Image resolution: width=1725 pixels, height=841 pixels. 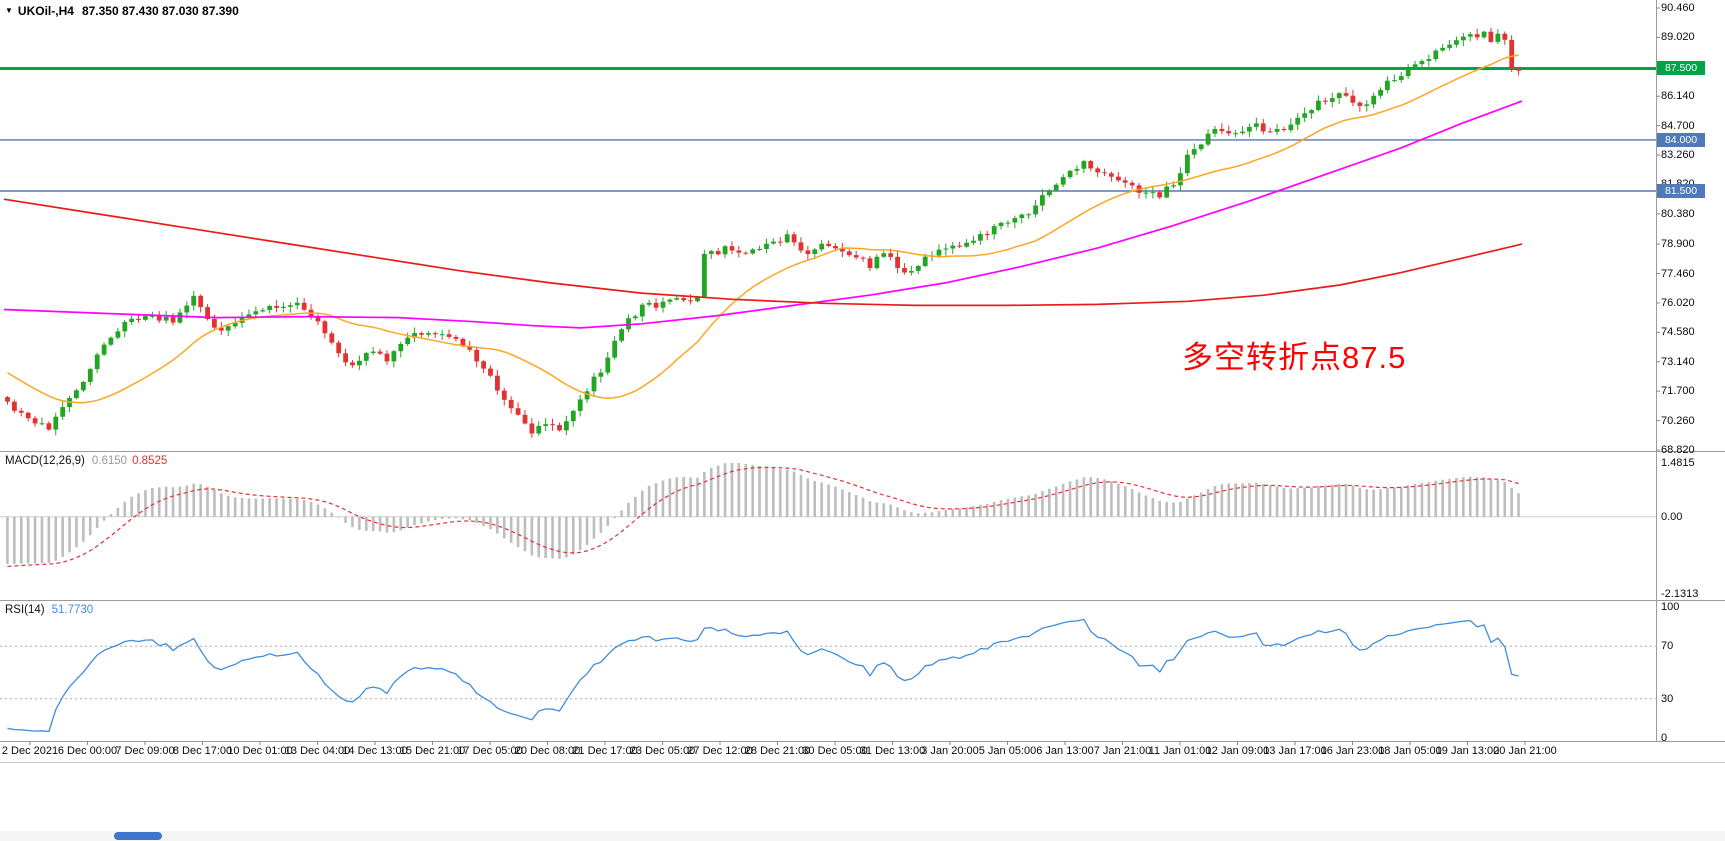 I want to click on time-tick-label: 16 Jan 23:00, so click(x=1352, y=751).